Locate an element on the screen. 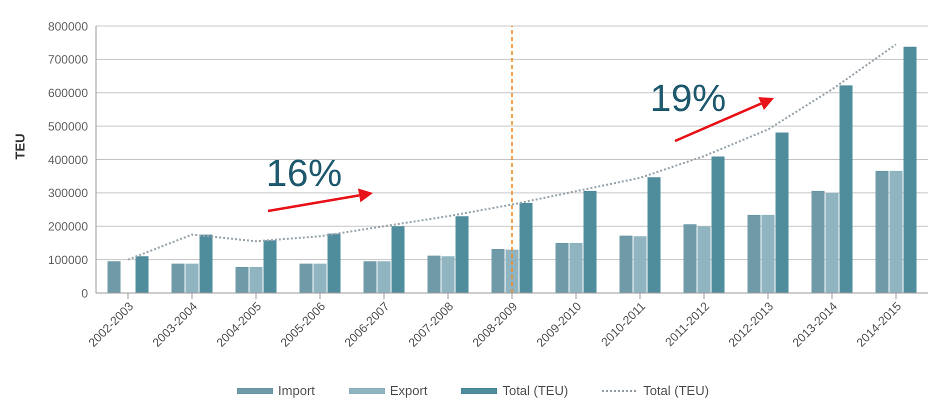 The width and height of the screenshot is (946, 411). y-tick-label: 400000 is located at coordinates (68, 159).